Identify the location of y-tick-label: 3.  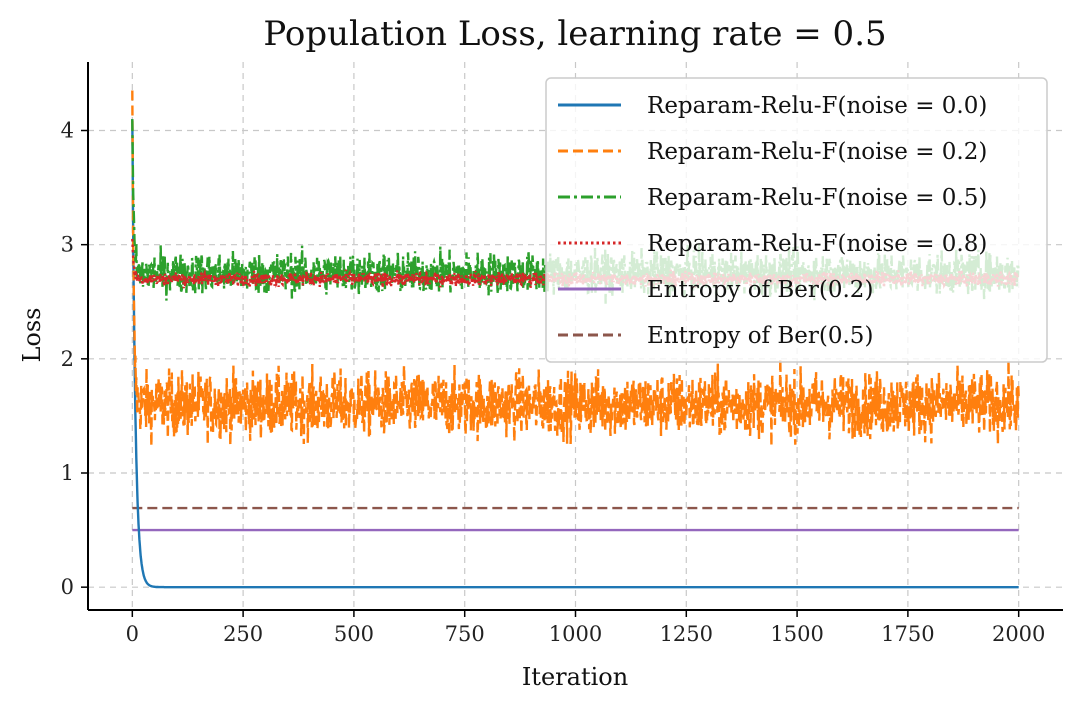
(67, 245).